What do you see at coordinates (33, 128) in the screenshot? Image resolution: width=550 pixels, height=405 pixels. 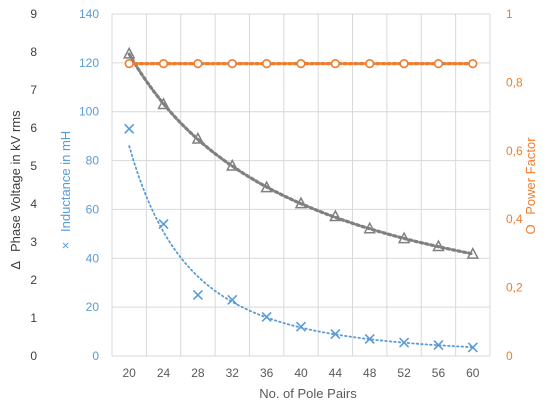 I see `voltage-tick-label: 6` at bounding box center [33, 128].